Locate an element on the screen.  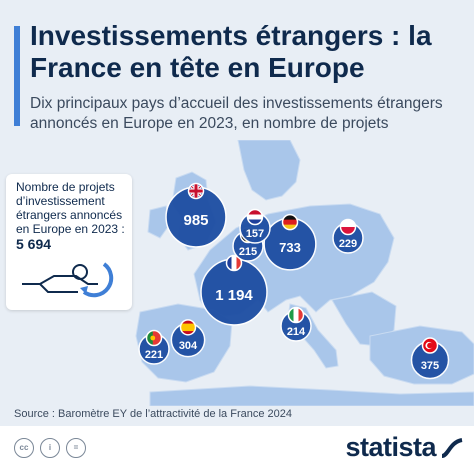
bubble-it: 214 is located at coordinates (296, 324).